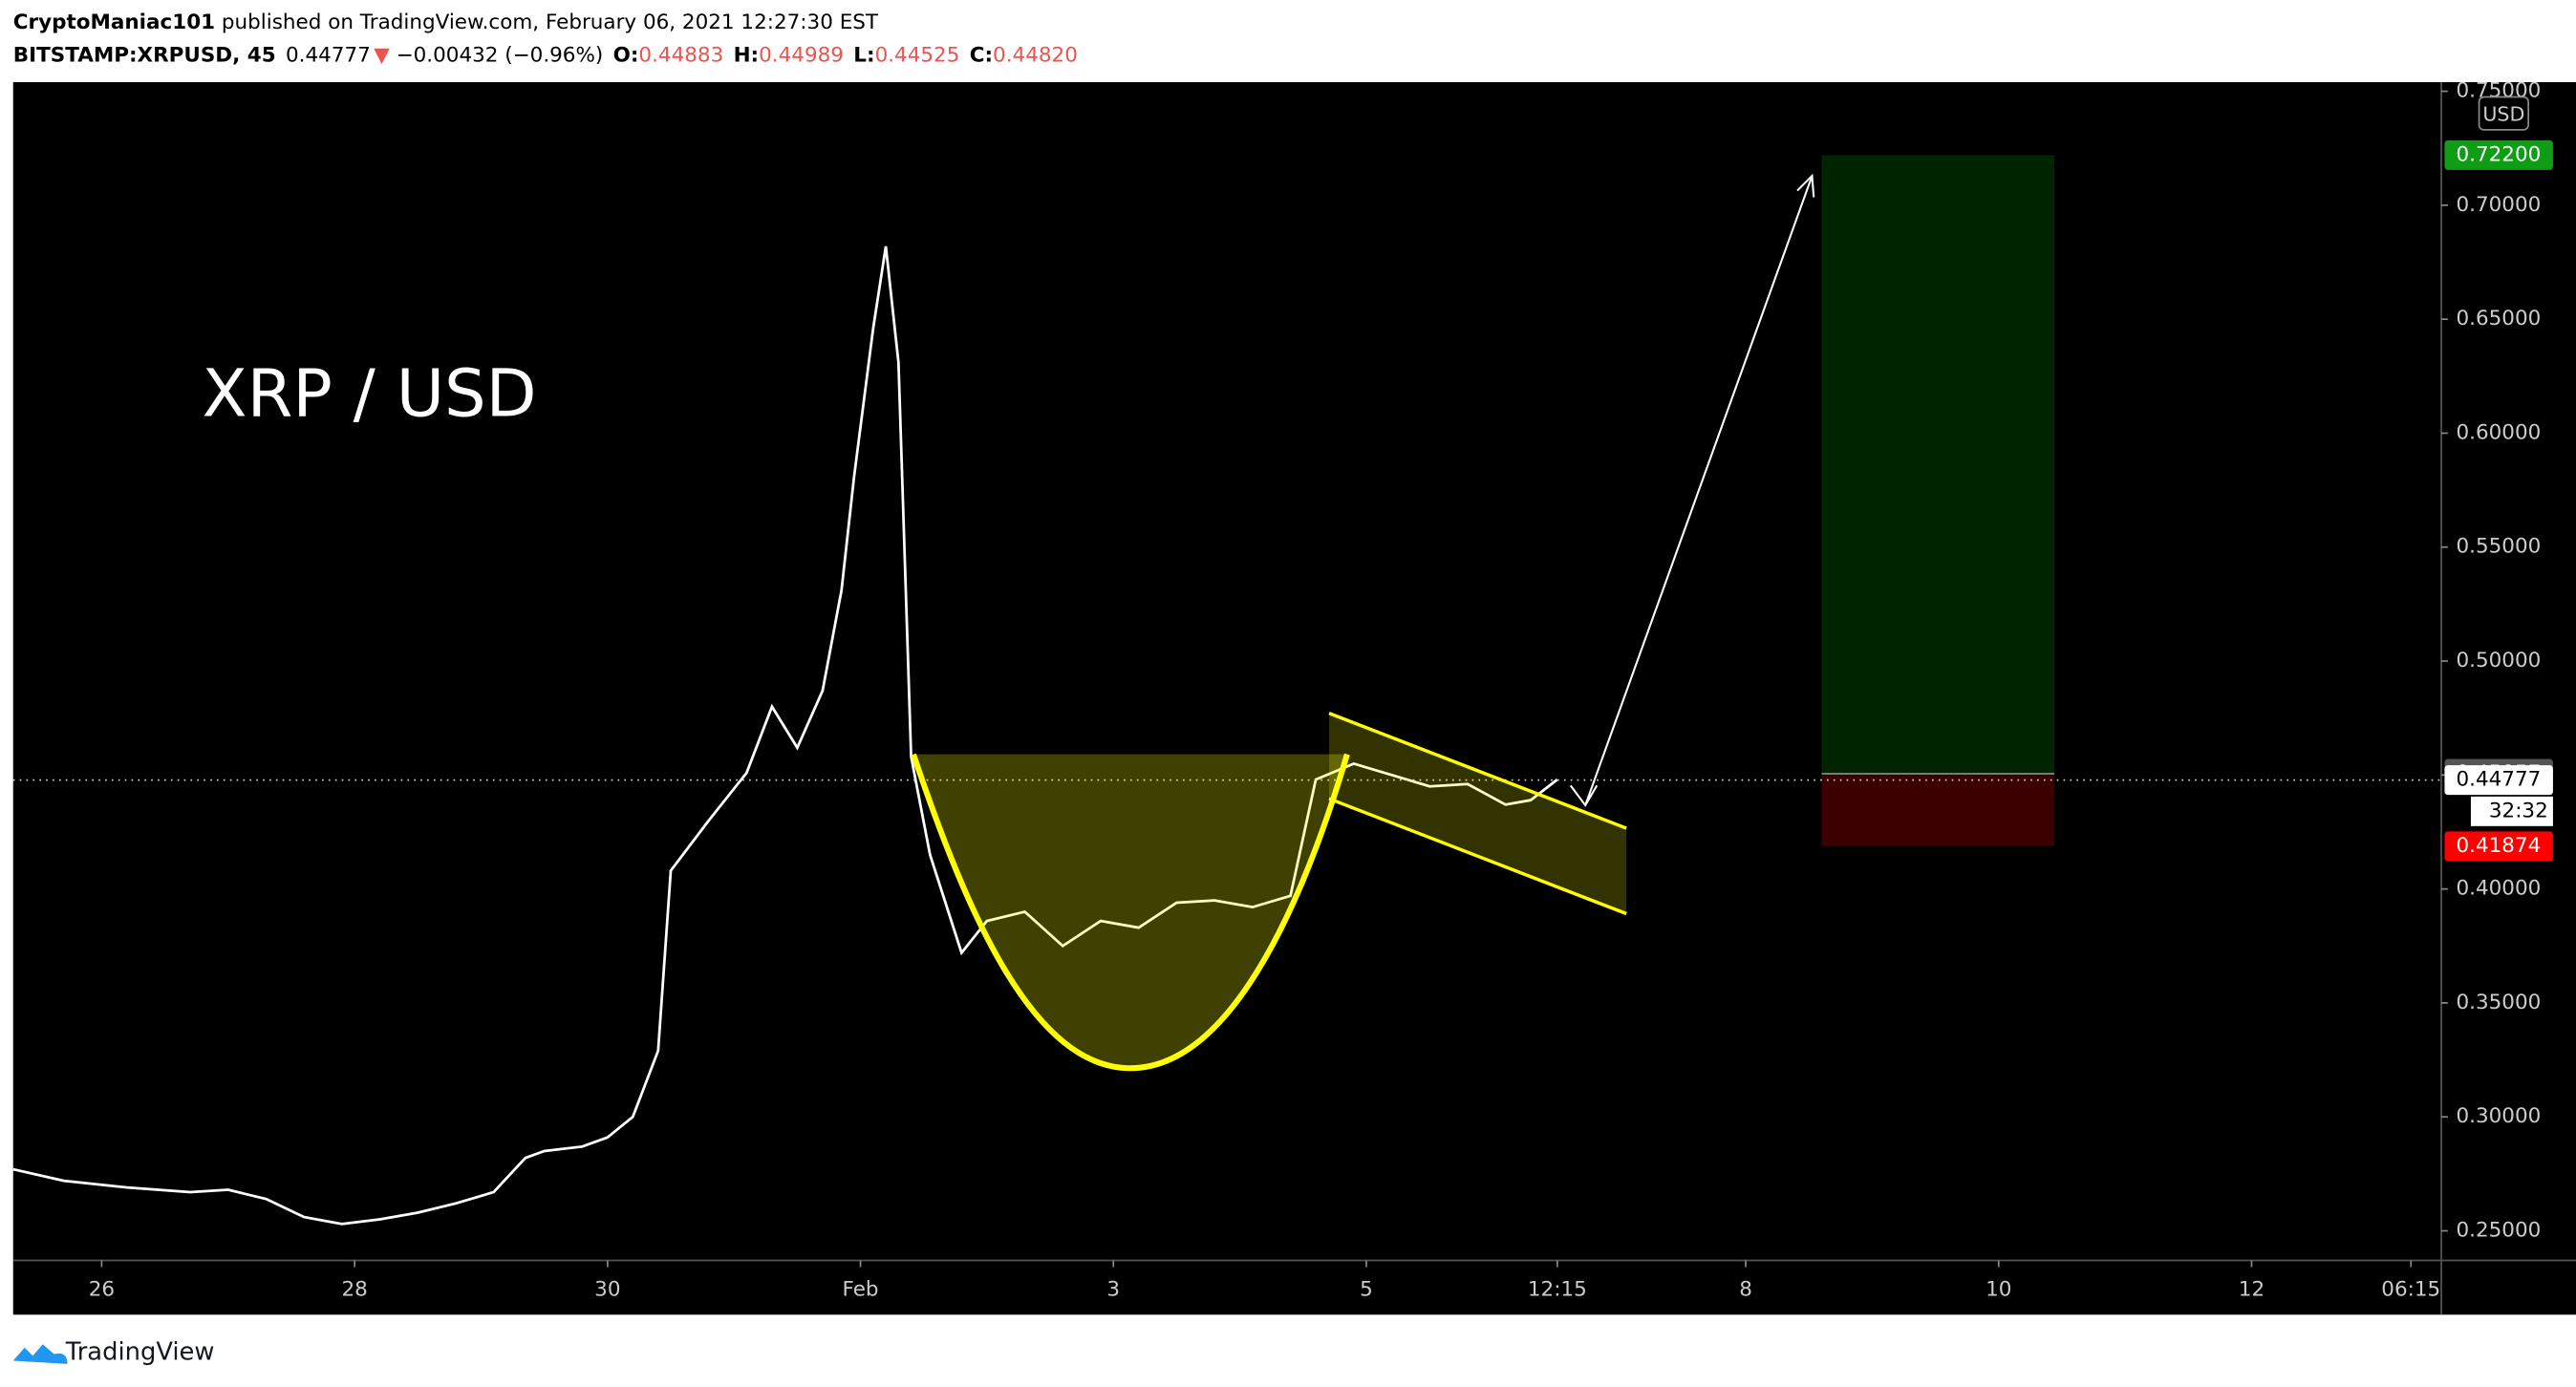 This screenshot has height=1387, width=2576. I want to click on y-tick-label: 0.55000, so click(2498, 547).